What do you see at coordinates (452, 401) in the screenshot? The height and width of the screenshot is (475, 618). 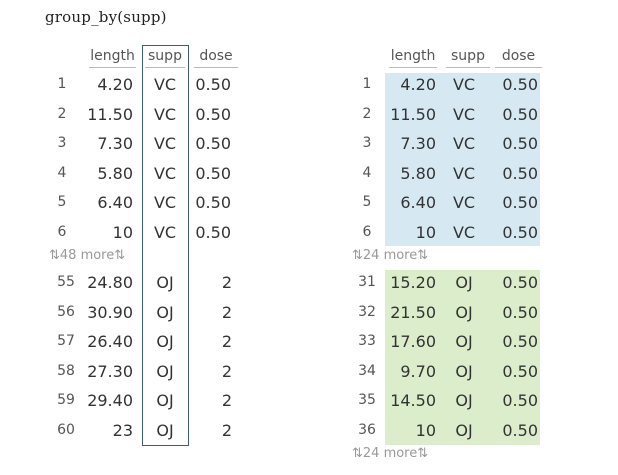 I see `table-row: 35 14.50 OJ 0.50` at bounding box center [452, 401].